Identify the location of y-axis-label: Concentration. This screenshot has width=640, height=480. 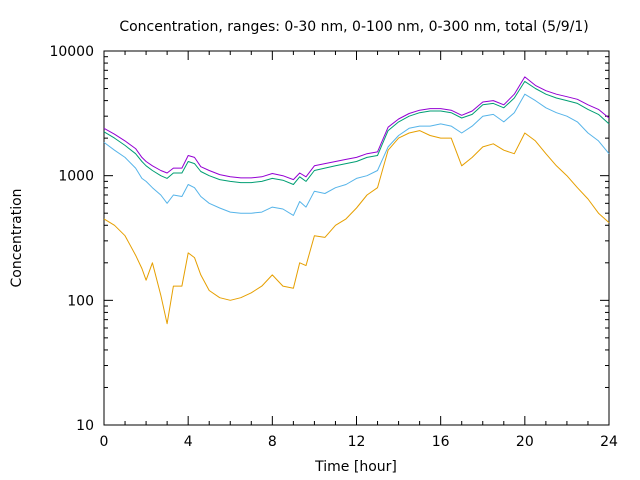
(17, 237).